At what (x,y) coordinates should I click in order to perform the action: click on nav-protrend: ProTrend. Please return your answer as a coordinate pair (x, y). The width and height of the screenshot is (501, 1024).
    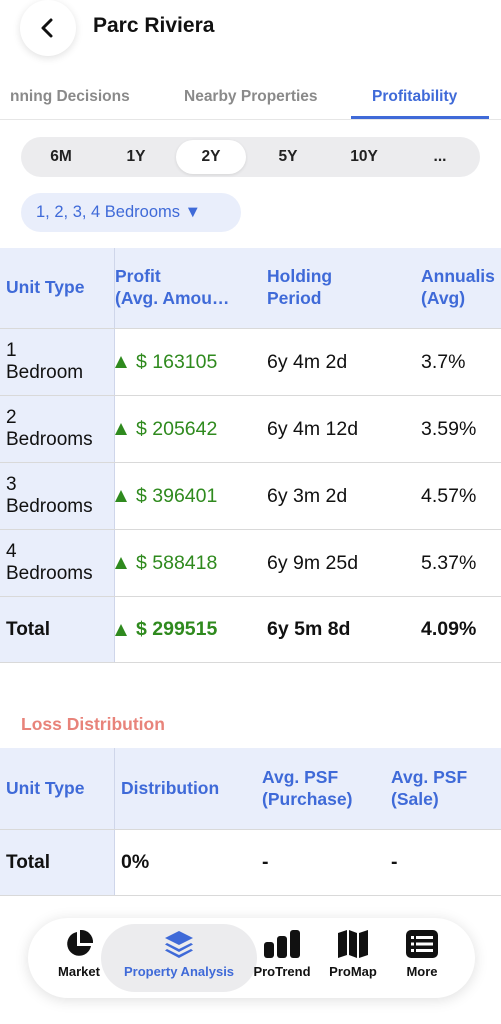
    Looking at the image, I should click on (282, 959).